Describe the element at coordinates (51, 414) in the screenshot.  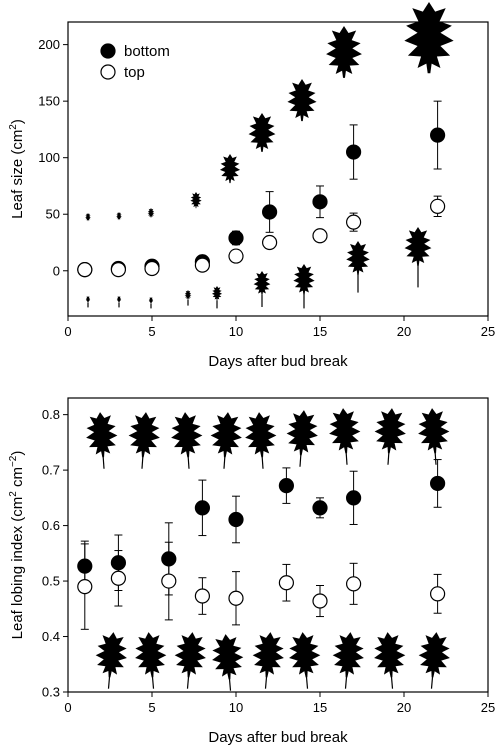
I see `y-tick-label: 0.8` at that location.